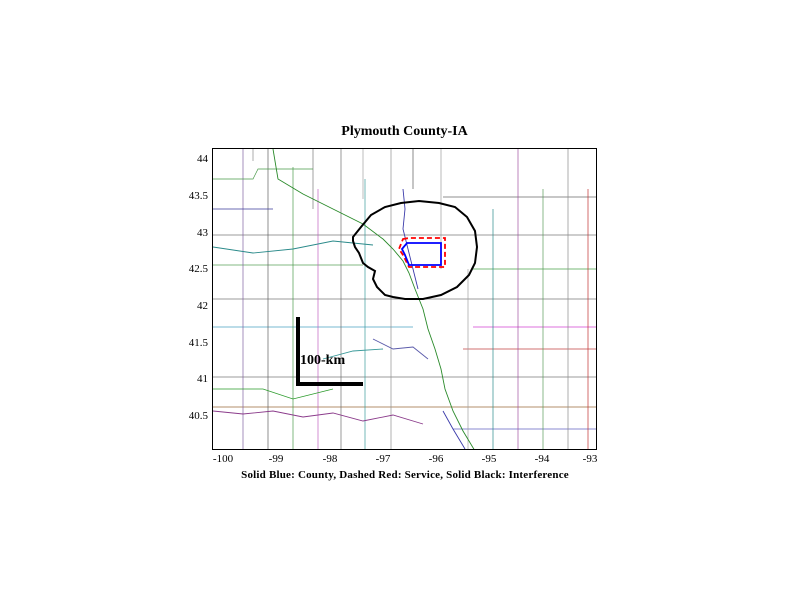  What do you see at coordinates (329, 351) in the screenshot?
I see `scale-bar` at bounding box center [329, 351].